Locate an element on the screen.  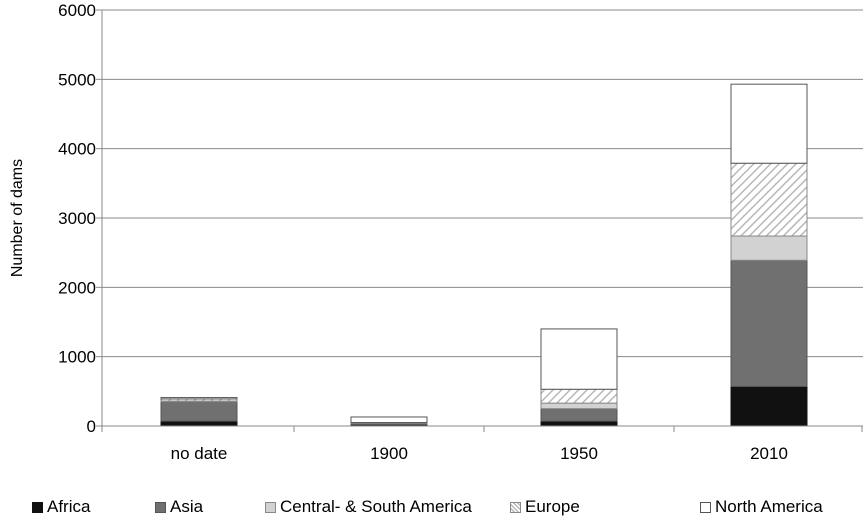
bar-segment-north-america-1950 is located at coordinates (579, 359).